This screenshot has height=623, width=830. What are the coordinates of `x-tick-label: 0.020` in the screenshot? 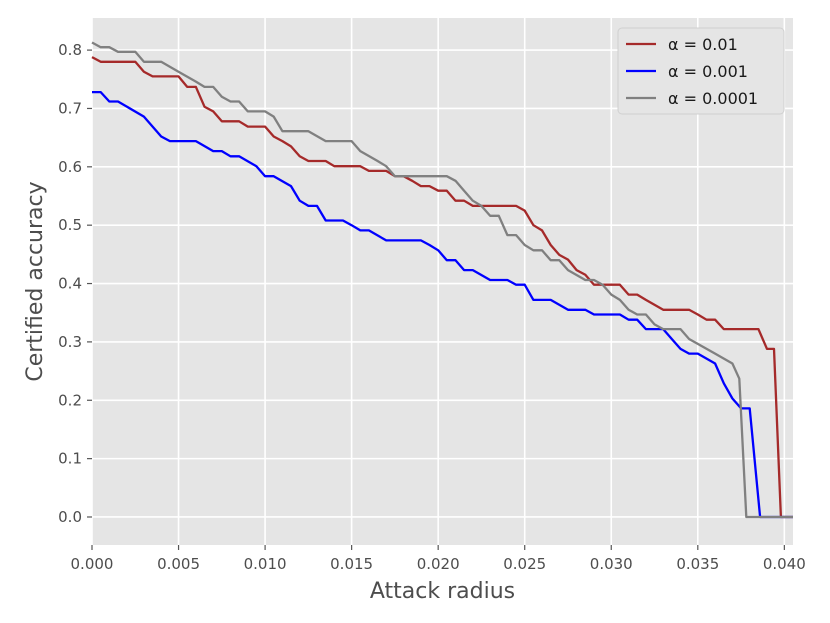 It's located at (438, 564).